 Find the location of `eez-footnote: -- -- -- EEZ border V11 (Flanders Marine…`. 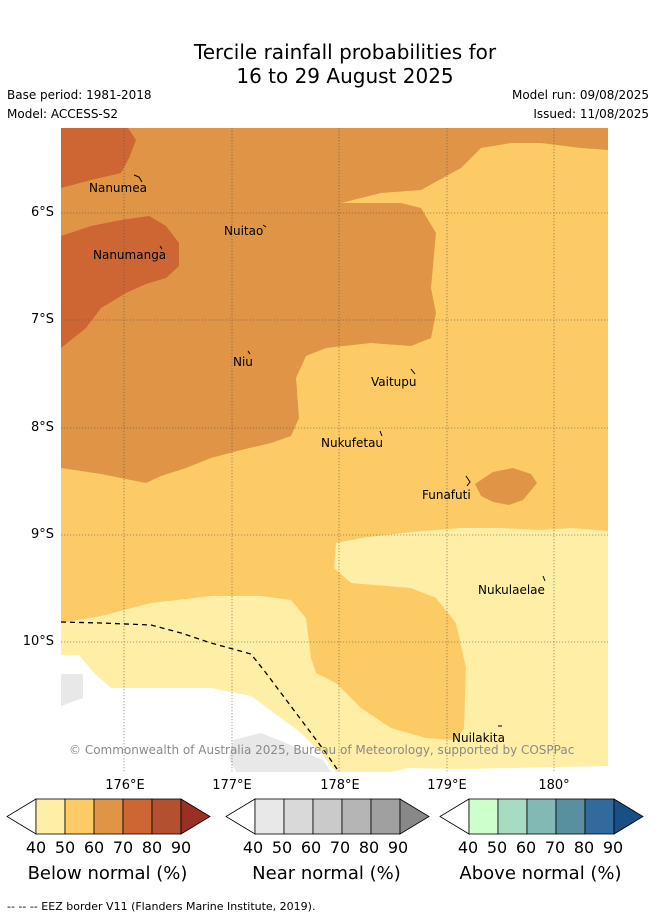

eez-footnote: -- -- -- EEZ border V11 (Flanders Marine… is located at coordinates (161, 906).